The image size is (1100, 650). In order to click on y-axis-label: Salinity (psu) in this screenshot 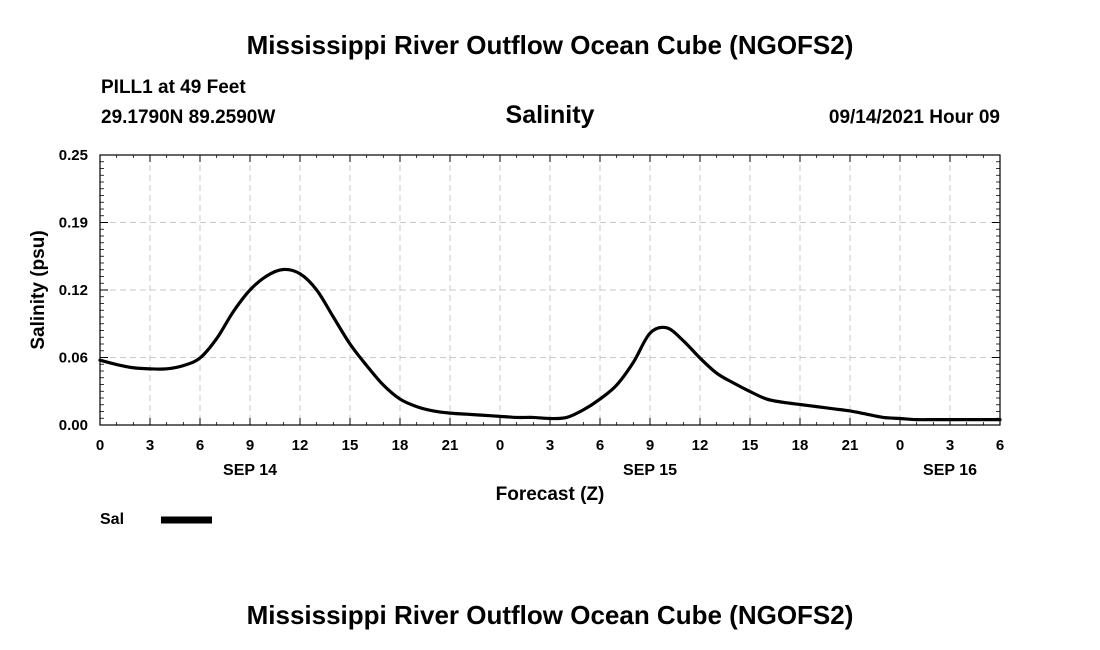, I will do `click(38, 289)`.